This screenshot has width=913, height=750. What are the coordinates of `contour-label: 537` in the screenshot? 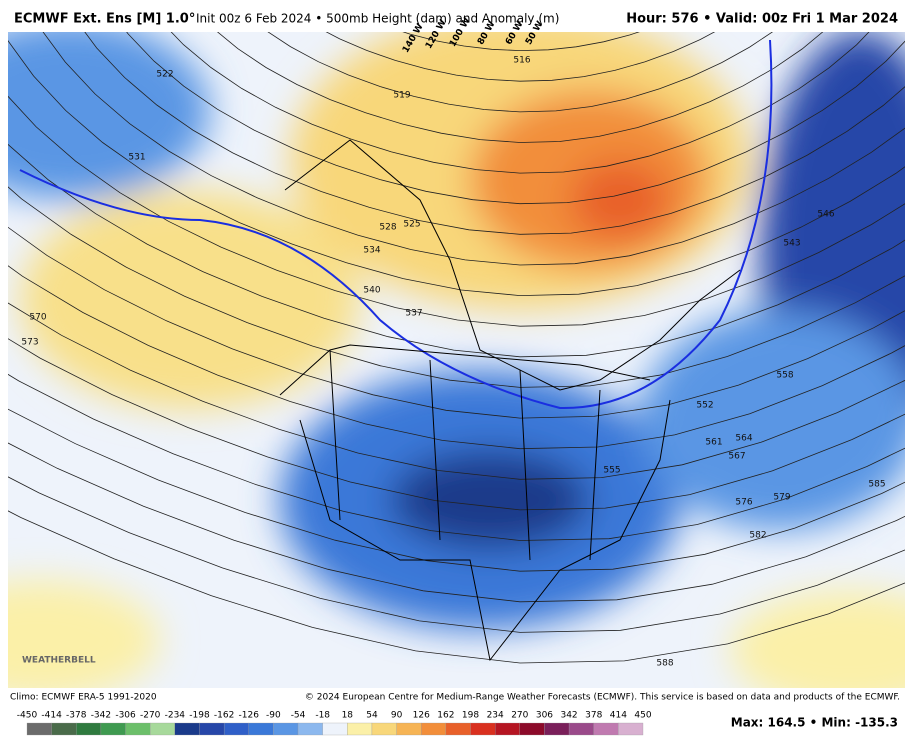 It's located at (413, 314).